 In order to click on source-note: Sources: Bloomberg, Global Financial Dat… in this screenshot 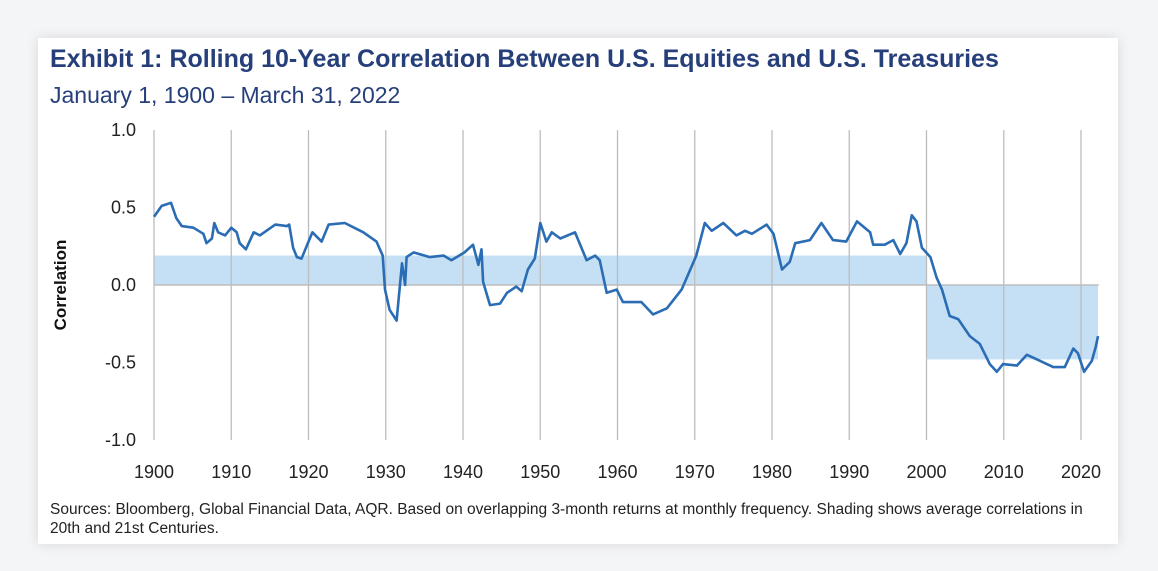, I will do `click(566, 519)`.